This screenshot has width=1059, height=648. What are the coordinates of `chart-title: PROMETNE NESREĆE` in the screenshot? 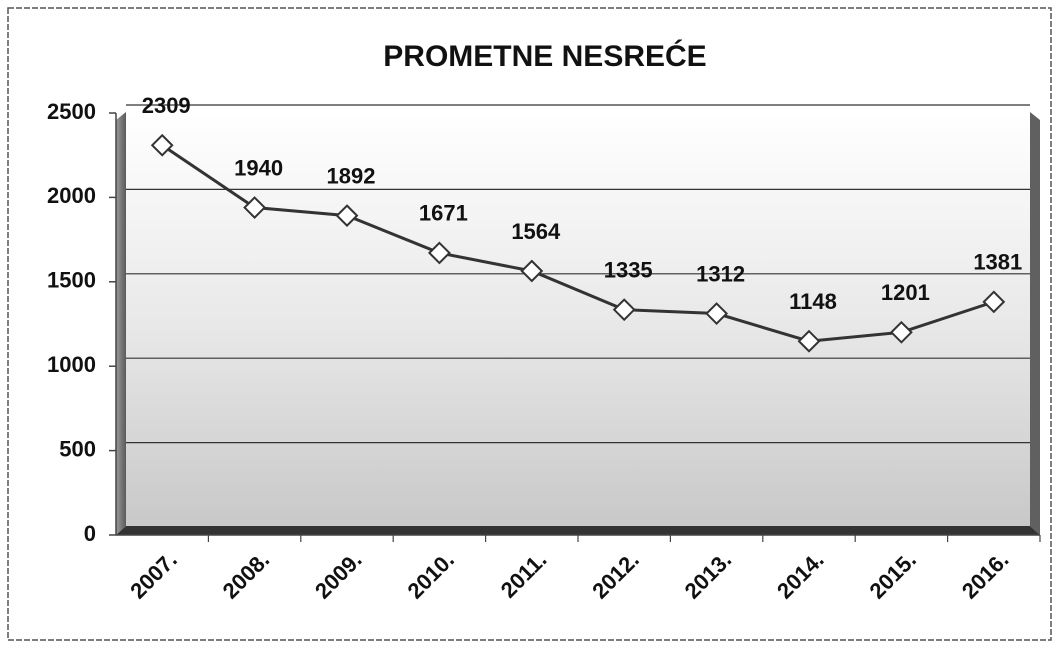 It's located at (544, 56).